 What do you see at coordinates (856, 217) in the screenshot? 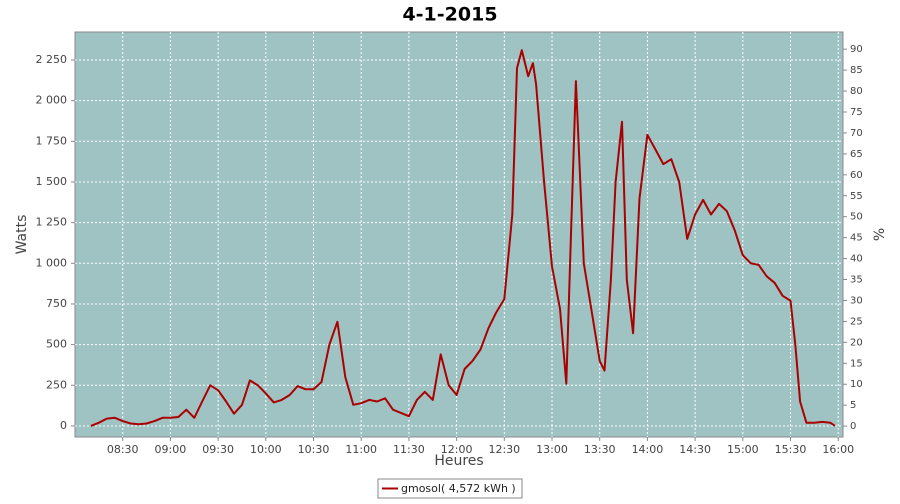
I see `y2-tick-label: 50` at bounding box center [856, 217].